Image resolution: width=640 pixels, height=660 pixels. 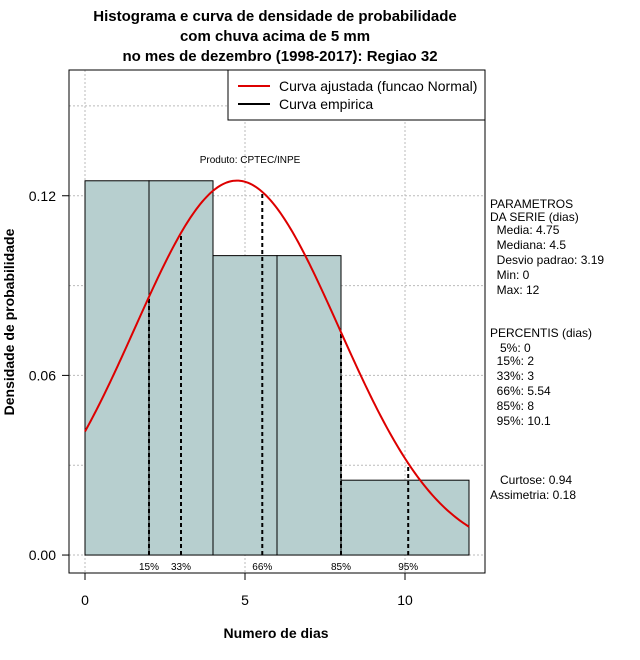 I want to click on legend-box, so click(x=356, y=95).